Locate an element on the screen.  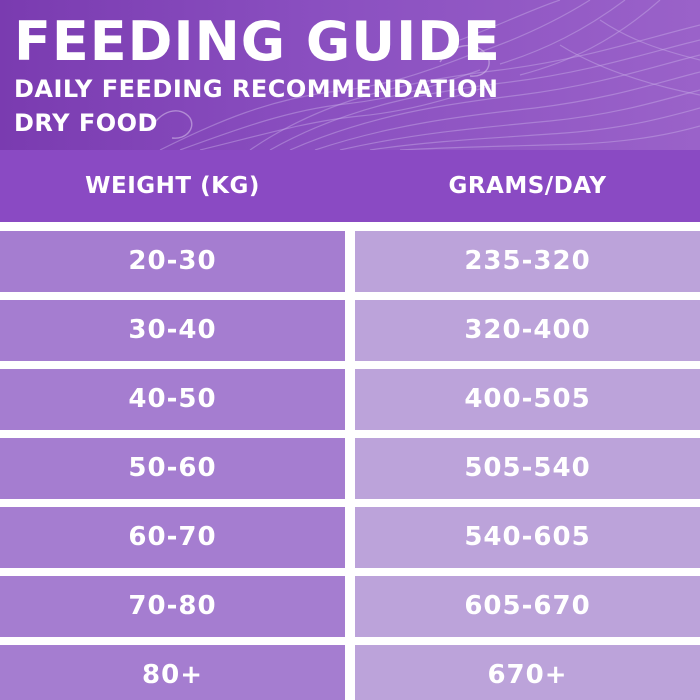
weight-cell: 30-40 is located at coordinates (172, 330).